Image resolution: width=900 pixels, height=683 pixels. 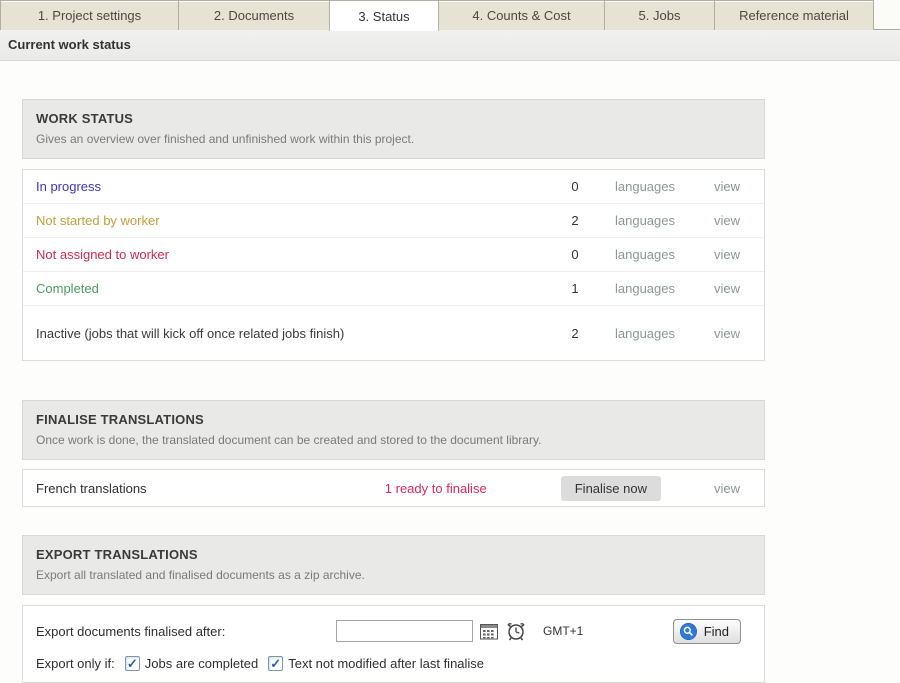 What do you see at coordinates (384, 15) in the screenshot?
I see `tab-status: 3. Status` at bounding box center [384, 15].